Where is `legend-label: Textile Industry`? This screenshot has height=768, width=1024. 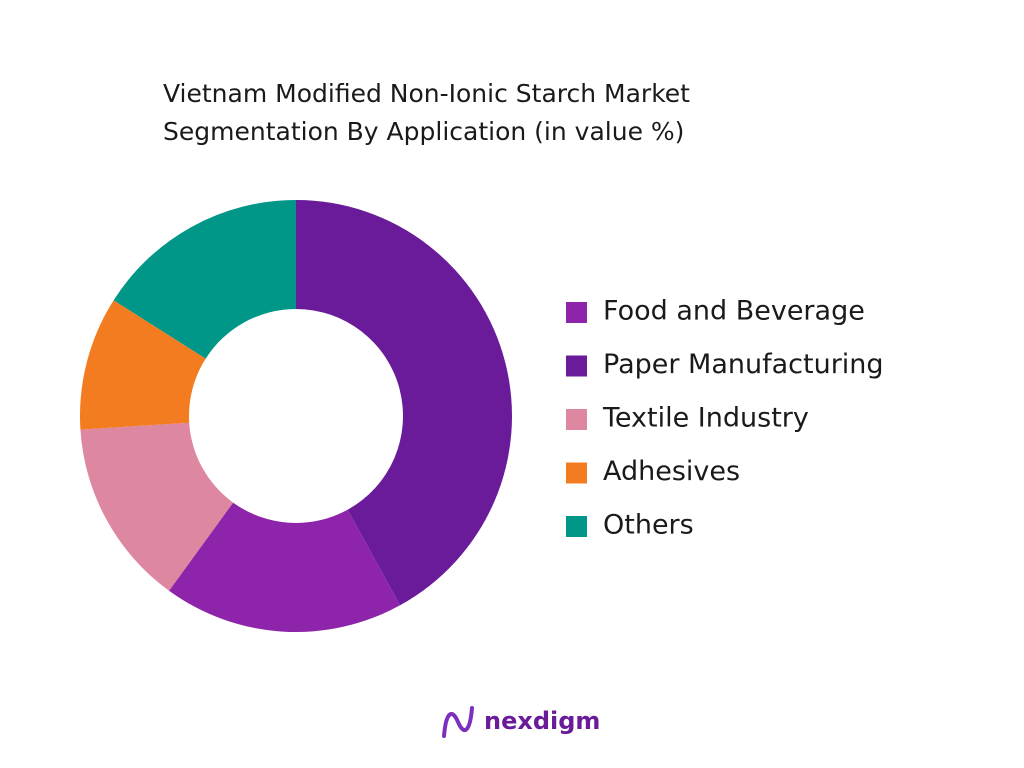
legend-label: Textile Industry is located at coordinates (705, 418).